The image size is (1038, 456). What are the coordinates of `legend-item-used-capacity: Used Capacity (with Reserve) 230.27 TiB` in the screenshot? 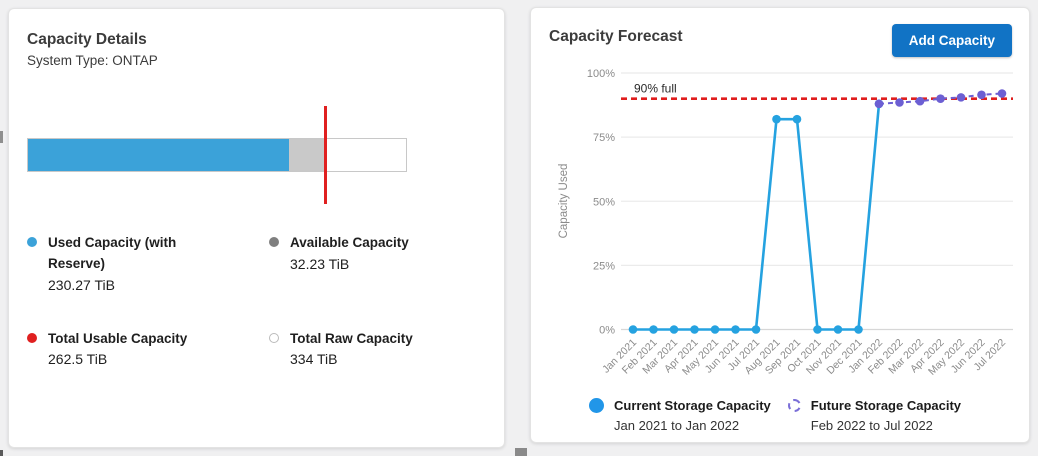 It's located at (148, 265).